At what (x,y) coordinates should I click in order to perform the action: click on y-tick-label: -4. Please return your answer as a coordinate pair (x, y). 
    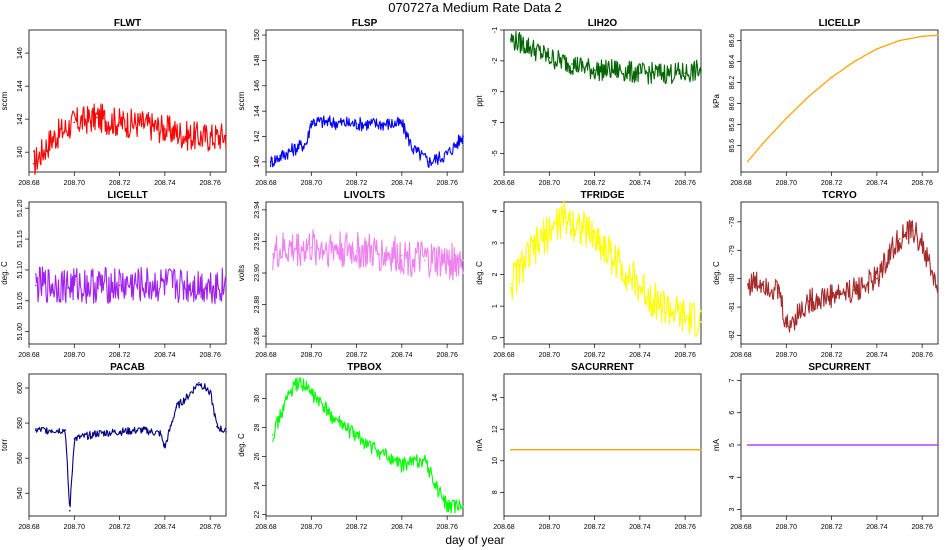
    Looking at the image, I should click on (495, 122).